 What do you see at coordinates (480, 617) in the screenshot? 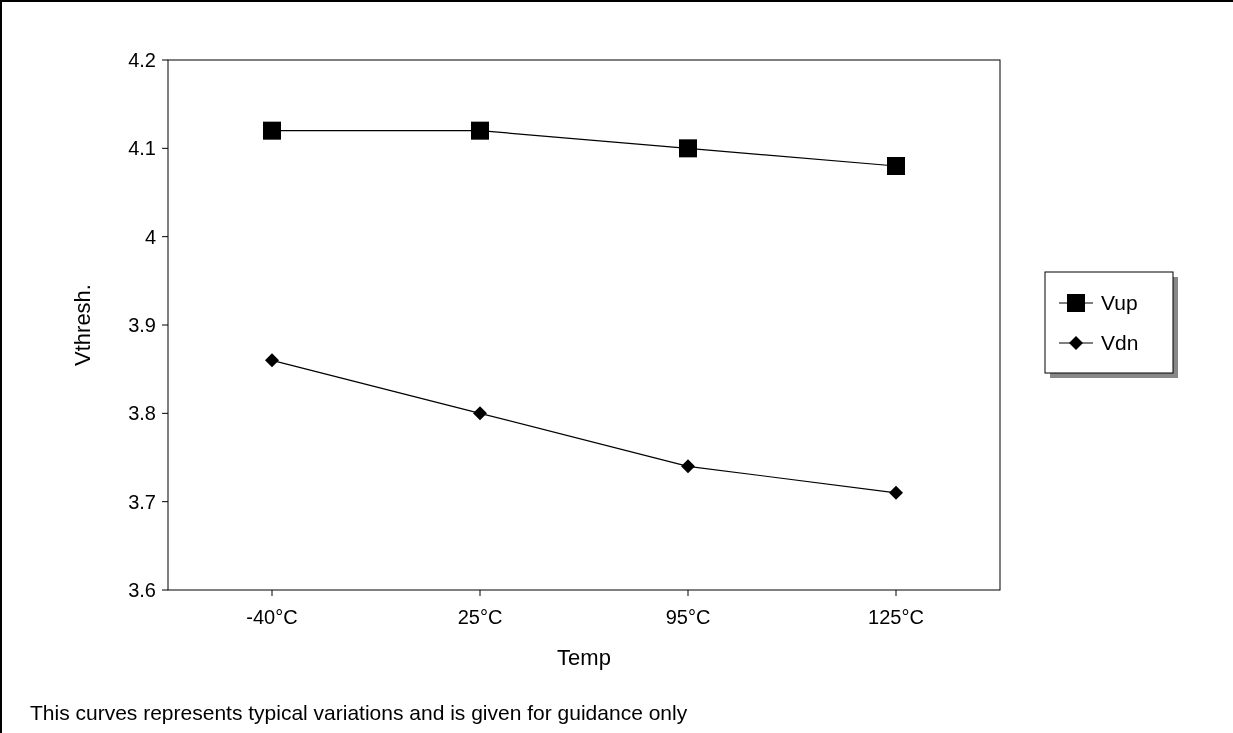
I see `x-tick-label: 25°C` at bounding box center [480, 617].